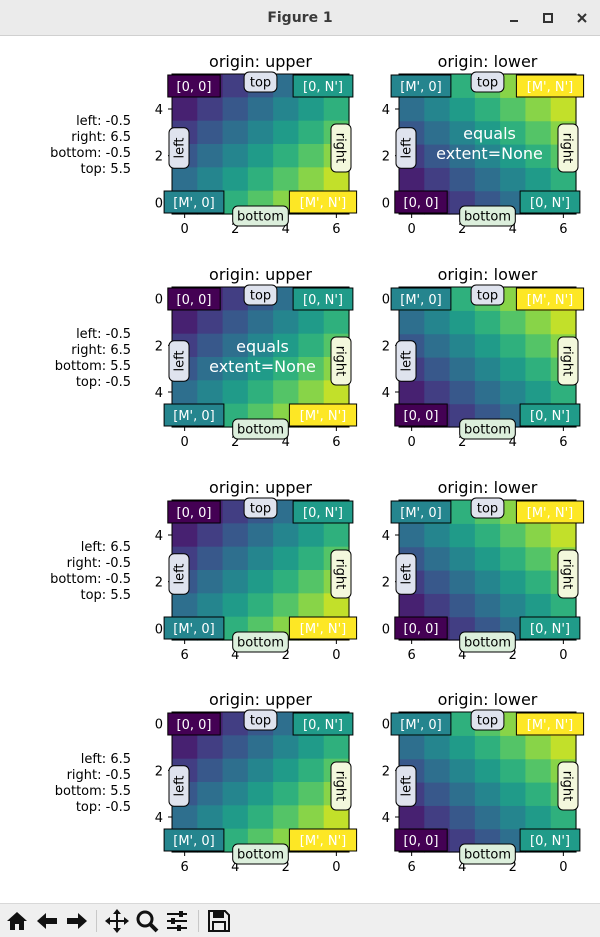 The width and height of the screenshot is (600, 937). I want to click on navigation-toolbar, so click(300, 920).